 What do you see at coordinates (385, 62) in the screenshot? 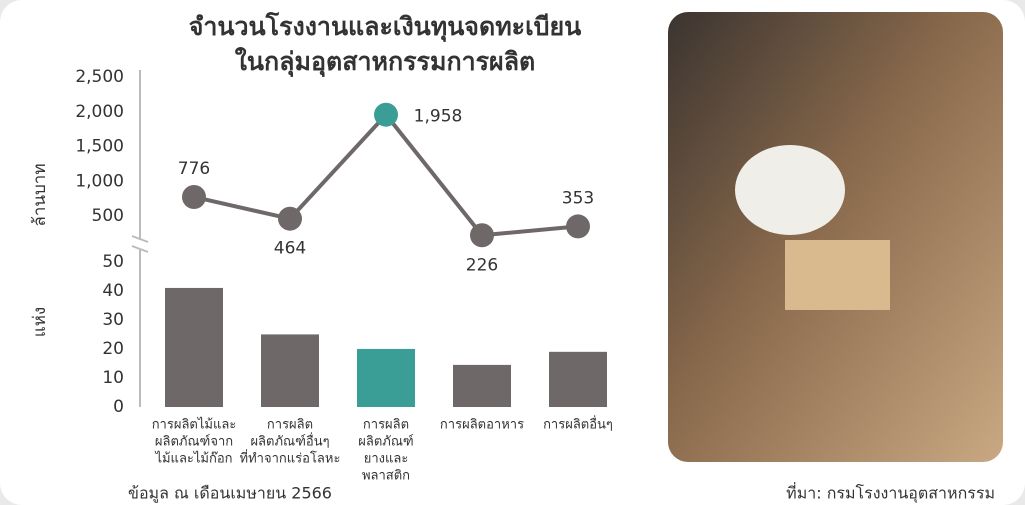
I see `title-line: ในกลุ่มอุตสาหกรรมการผลิต` at bounding box center [385, 62].